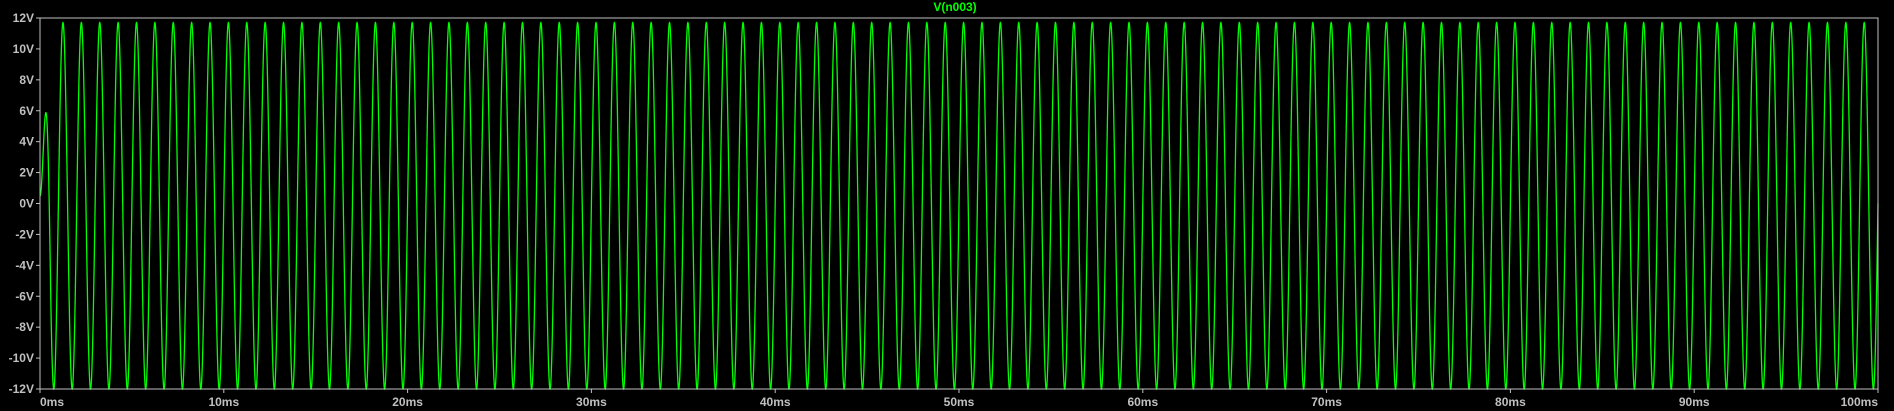 The image size is (1894, 411). What do you see at coordinates (26, 142) in the screenshot?
I see `y-tick-label: 4V` at bounding box center [26, 142].